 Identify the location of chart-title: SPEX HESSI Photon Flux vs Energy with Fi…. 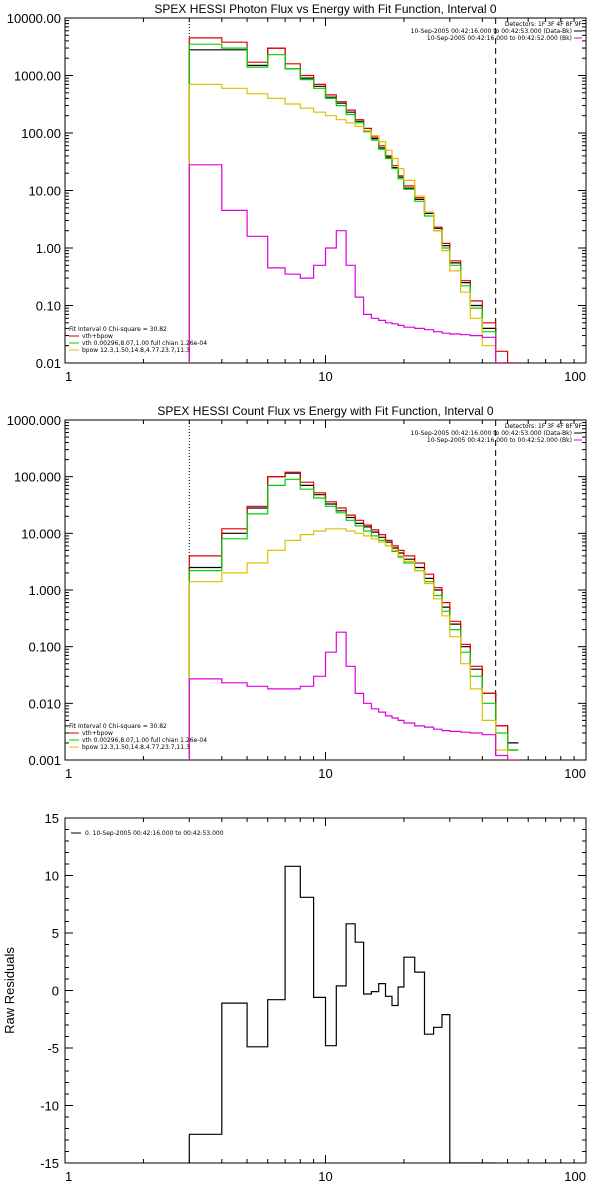
(325, 9).